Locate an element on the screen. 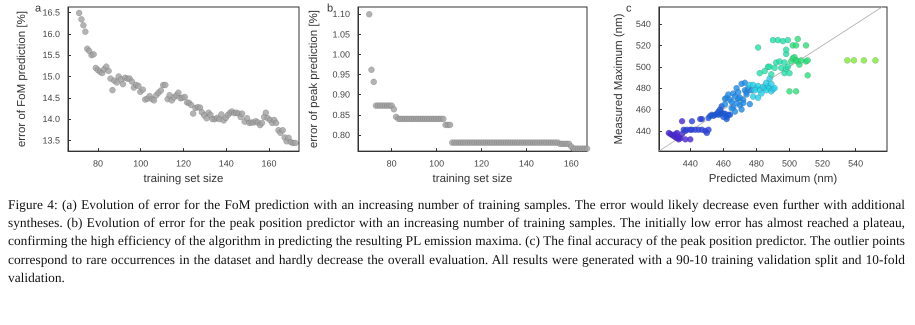 This screenshot has height=325, width=915. x-axis-title: Predicted Maximum (nm) is located at coordinates (773, 179).